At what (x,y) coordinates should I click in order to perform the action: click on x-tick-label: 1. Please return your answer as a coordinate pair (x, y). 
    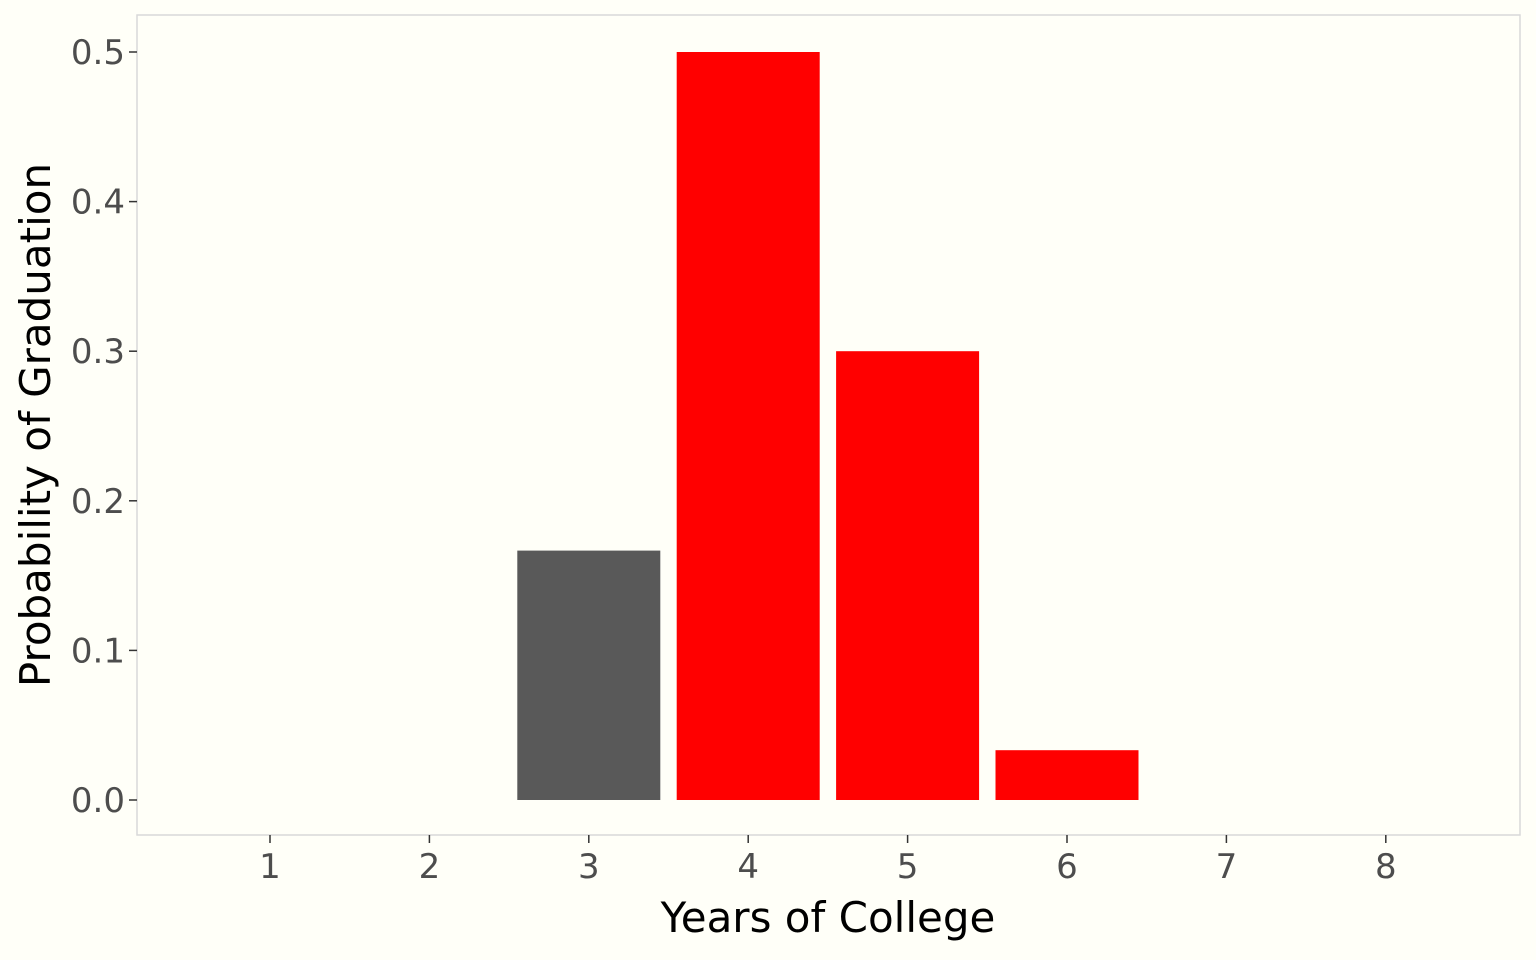
    Looking at the image, I should click on (270, 867).